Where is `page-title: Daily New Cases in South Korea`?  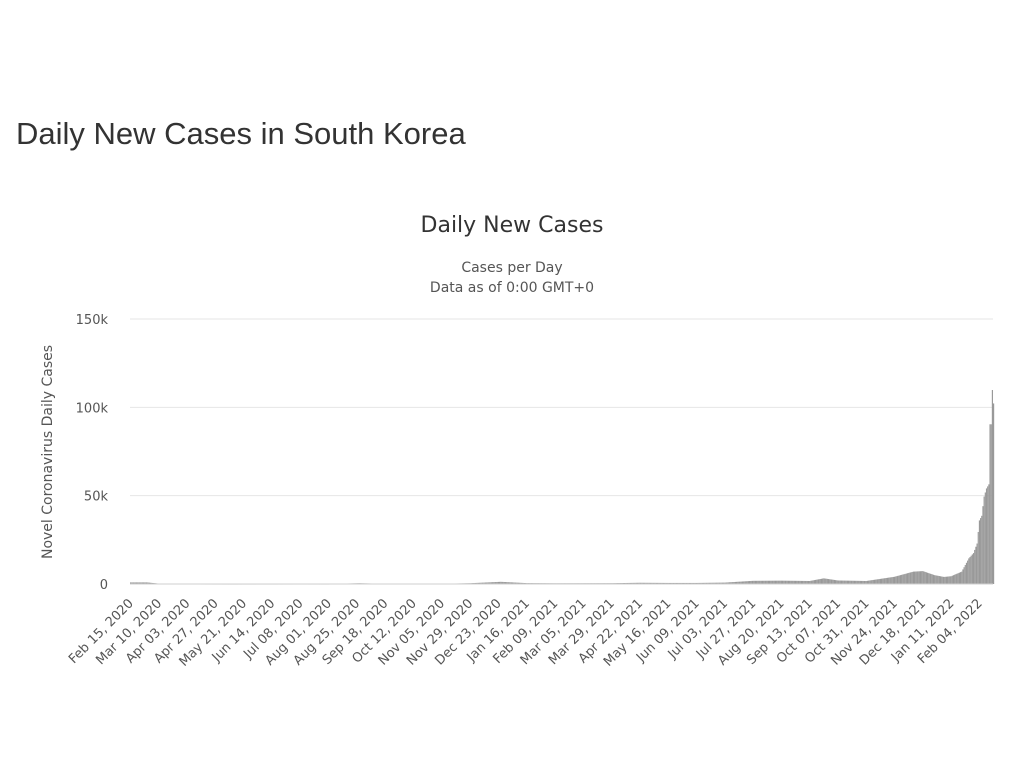
page-title: Daily New Cases in South Korea is located at coordinates (241, 133).